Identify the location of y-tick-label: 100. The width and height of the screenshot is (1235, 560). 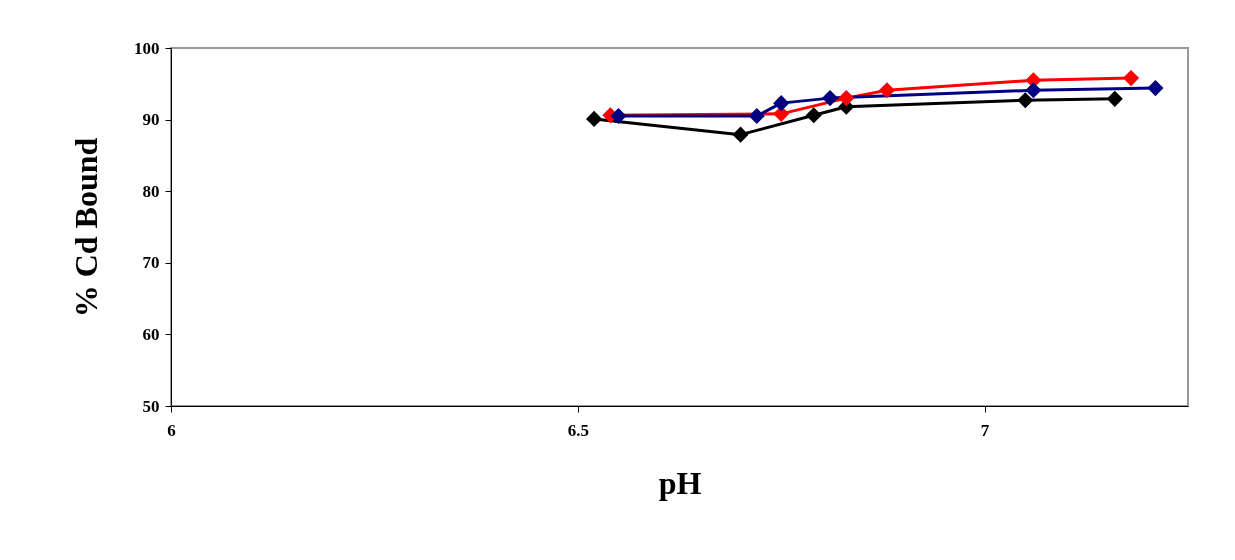
(147, 48).